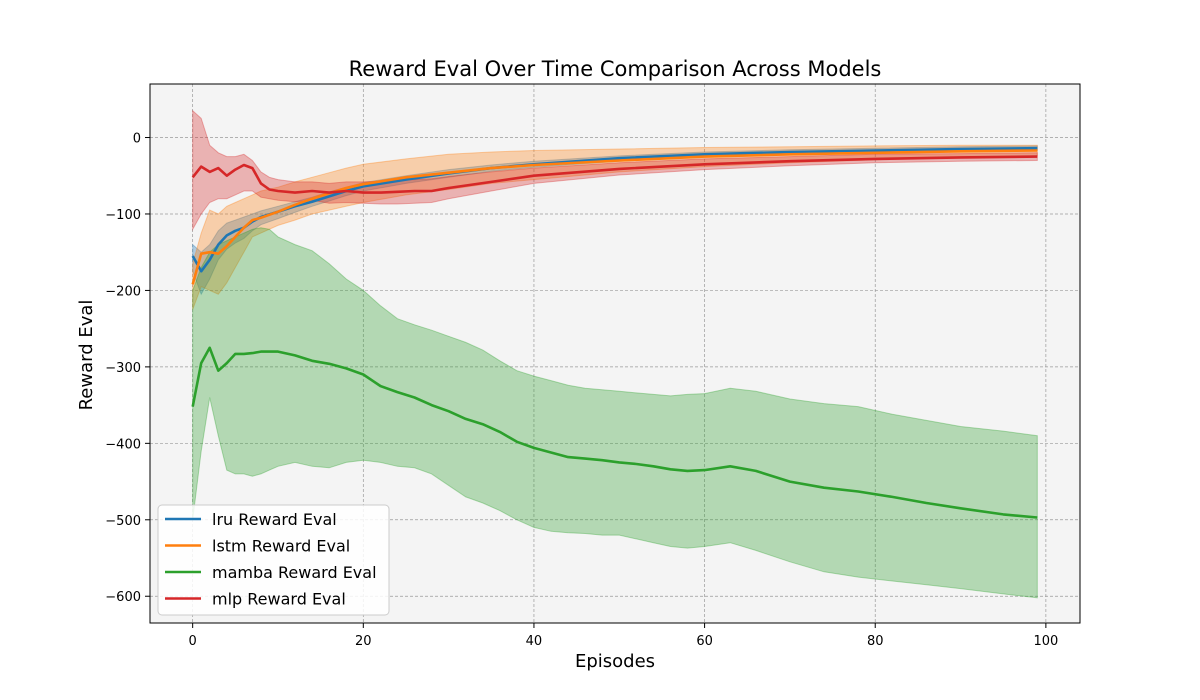 The image size is (1200, 700). What do you see at coordinates (1045, 641) in the screenshot?
I see `x-tick-label: 100` at bounding box center [1045, 641].